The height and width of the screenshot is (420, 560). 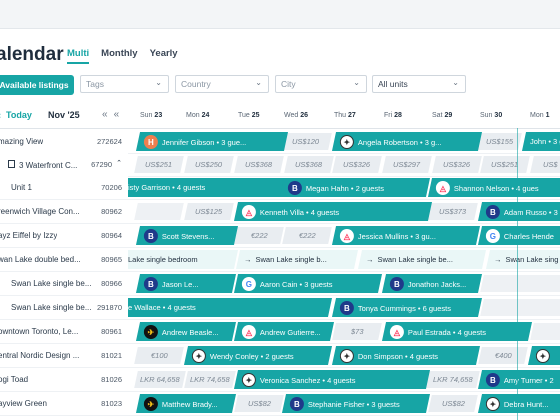 What do you see at coordinates (64, 307) in the screenshot?
I see `row-label: Swan Lake single be... 291870` at bounding box center [64, 307].